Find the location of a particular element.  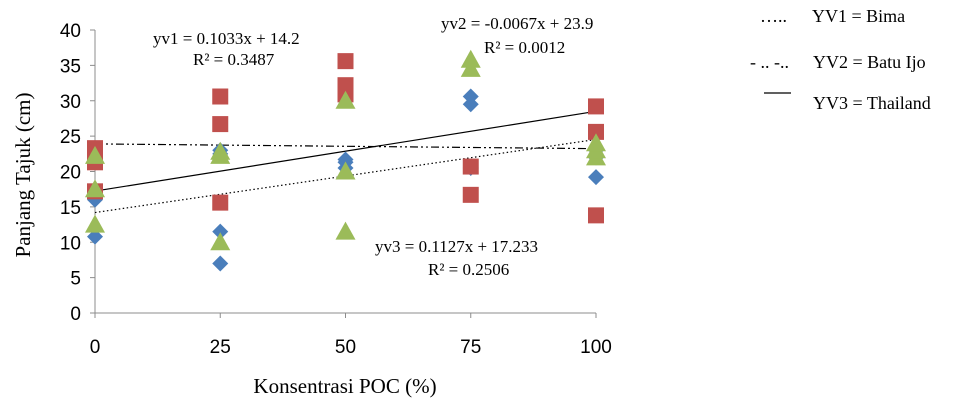

x-tick-label: 75 is located at coordinates (470, 347).